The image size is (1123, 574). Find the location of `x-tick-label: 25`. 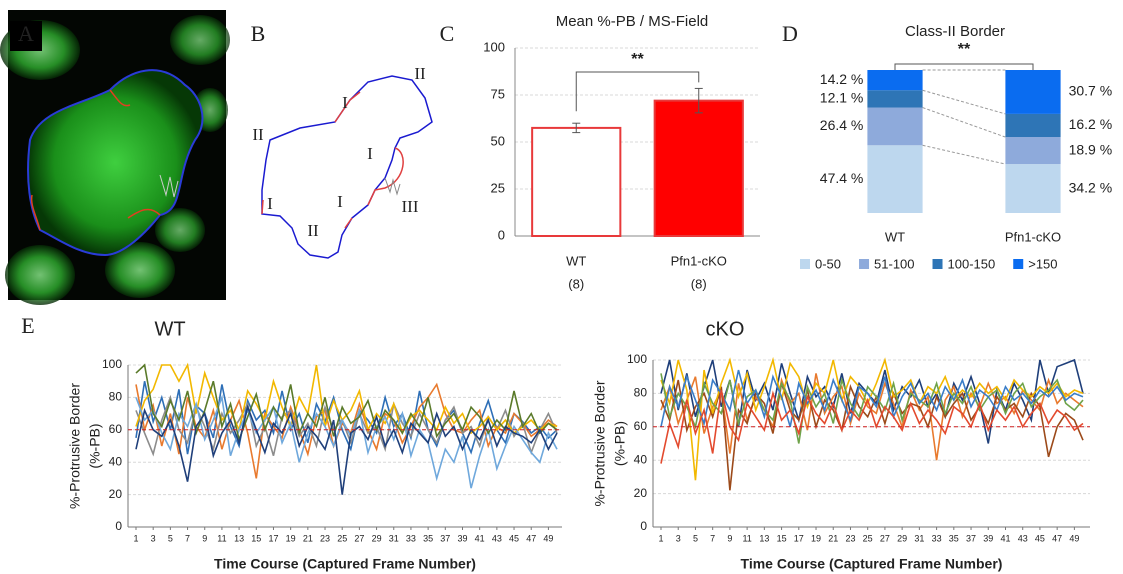

x-tick-label: 25 is located at coordinates (342, 538).